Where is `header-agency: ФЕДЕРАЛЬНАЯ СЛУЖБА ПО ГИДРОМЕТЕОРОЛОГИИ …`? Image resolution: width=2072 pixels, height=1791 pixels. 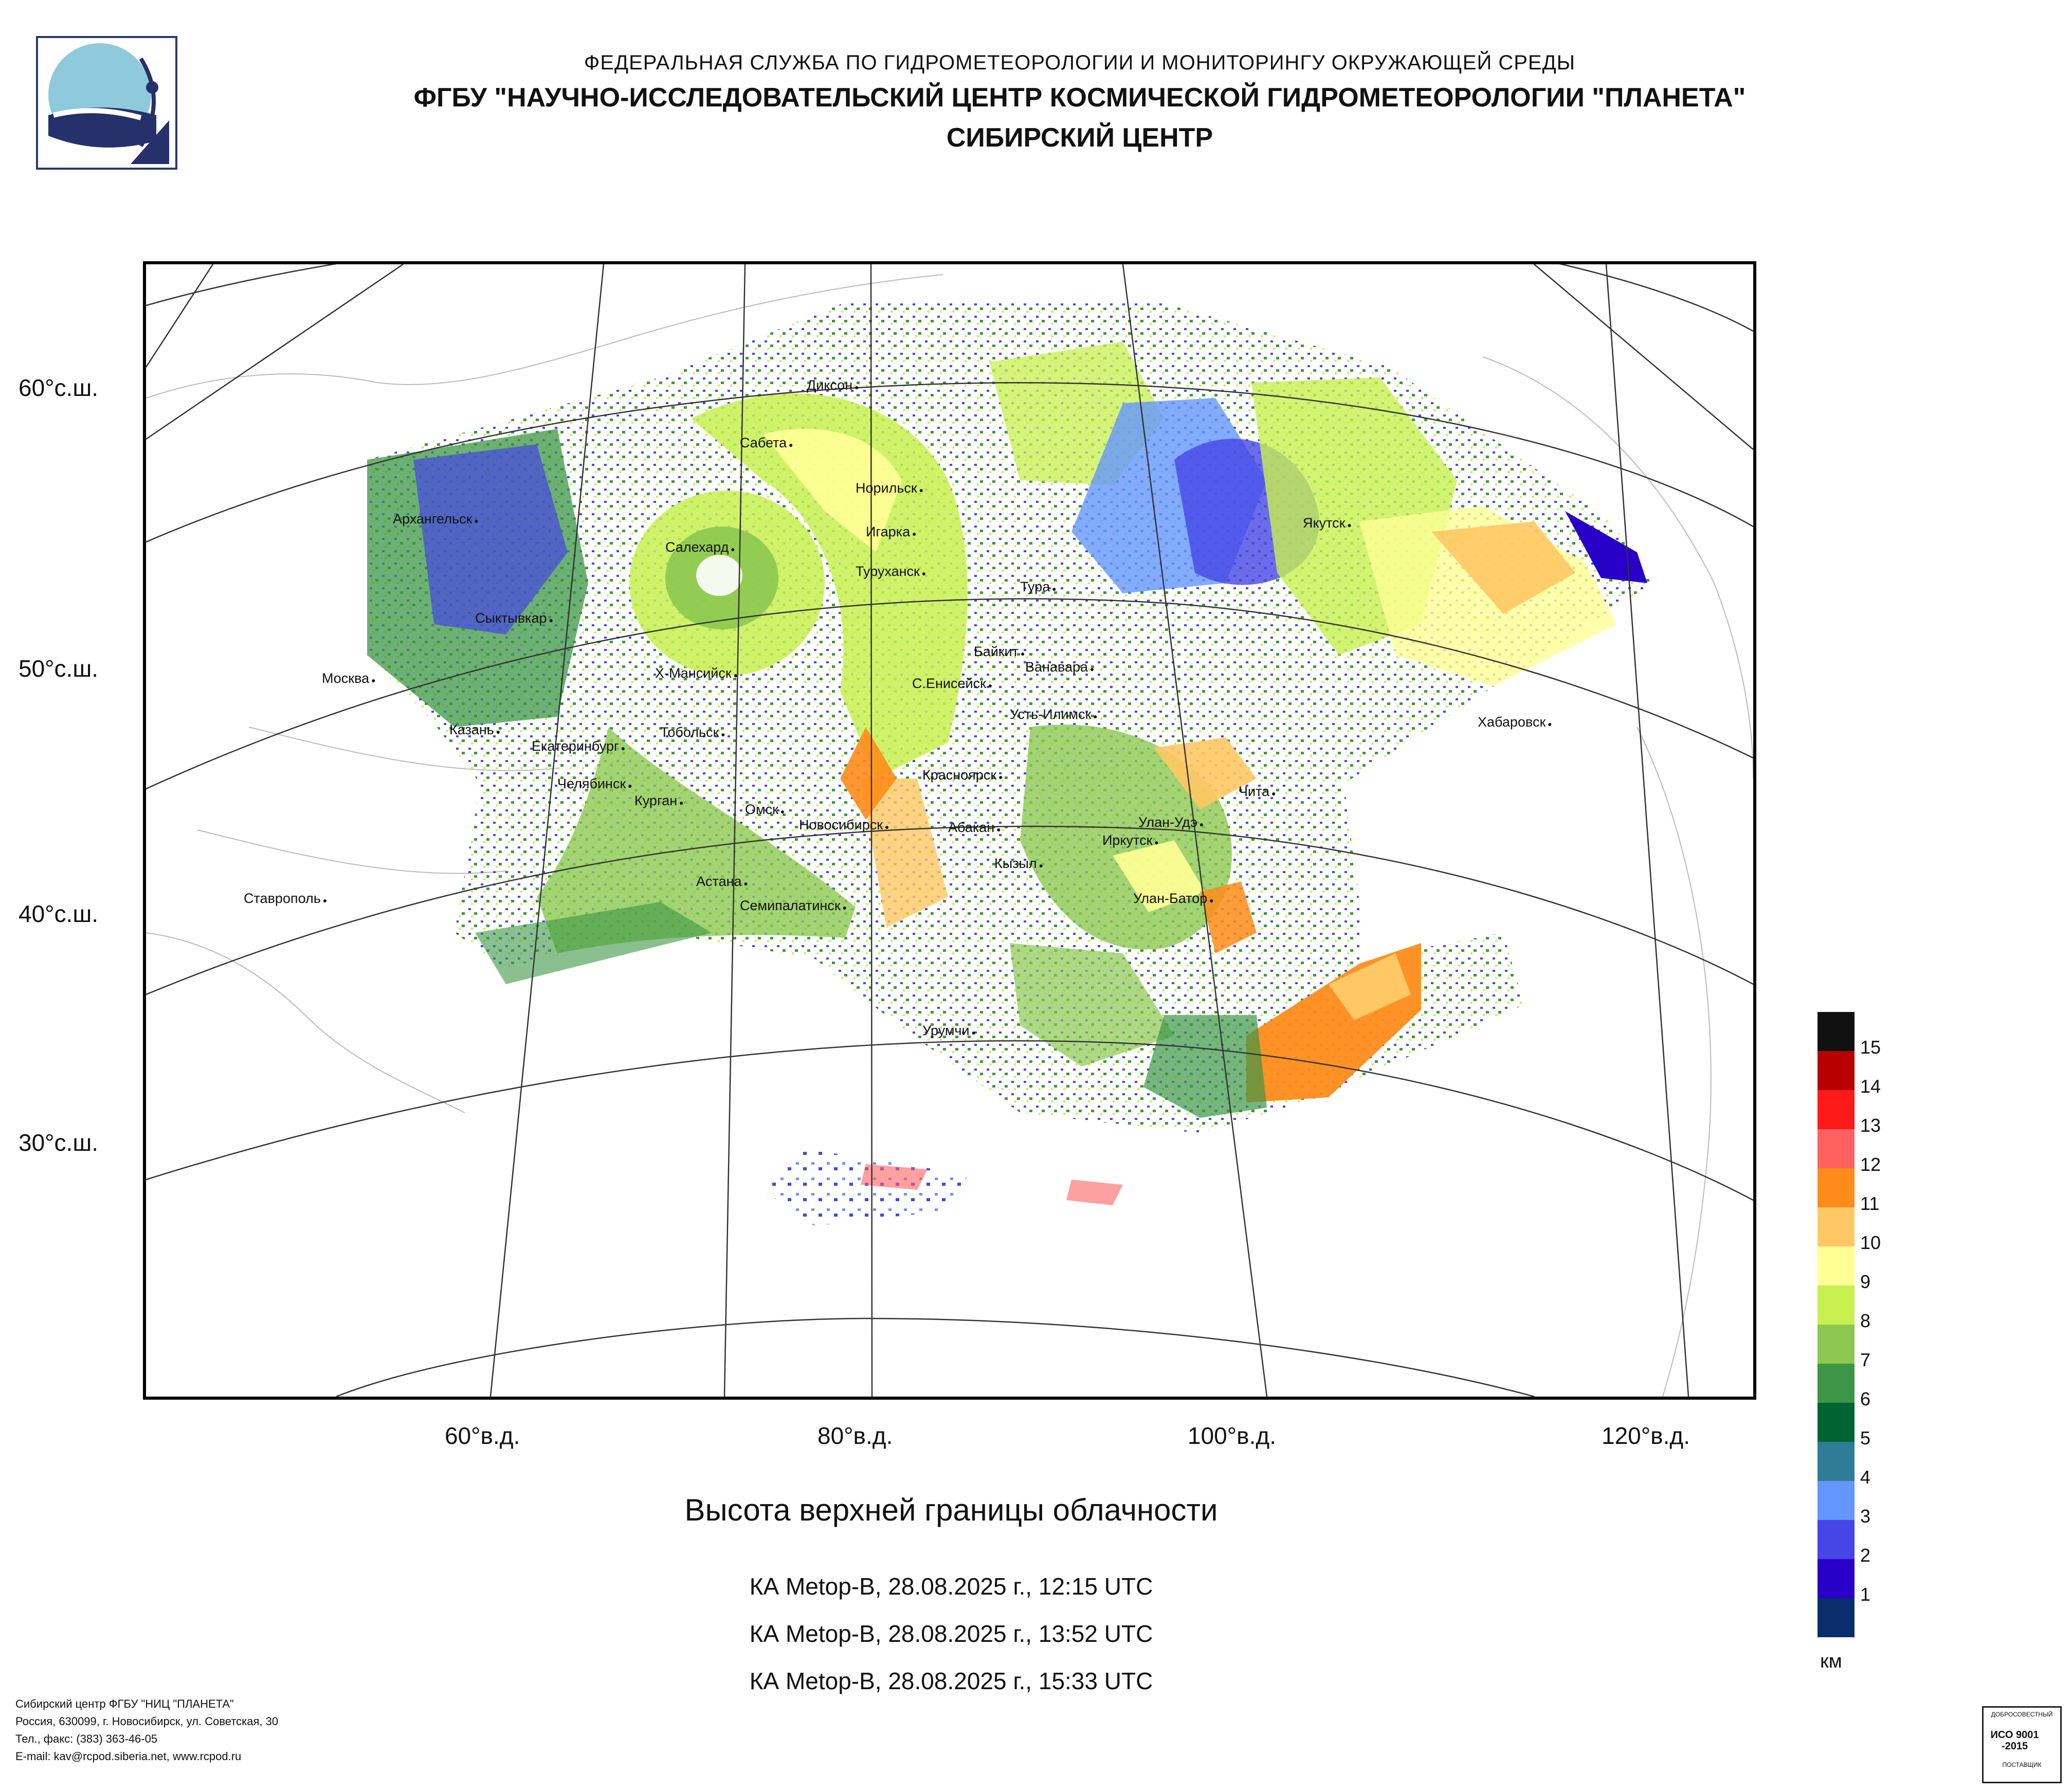 header-agency: ФЕДЕРАЛЬНАЯ СЛУЖБА ПО ГИДРОМЕТЕОРОЛОГИИ … is located at coordinates (1080, 63).